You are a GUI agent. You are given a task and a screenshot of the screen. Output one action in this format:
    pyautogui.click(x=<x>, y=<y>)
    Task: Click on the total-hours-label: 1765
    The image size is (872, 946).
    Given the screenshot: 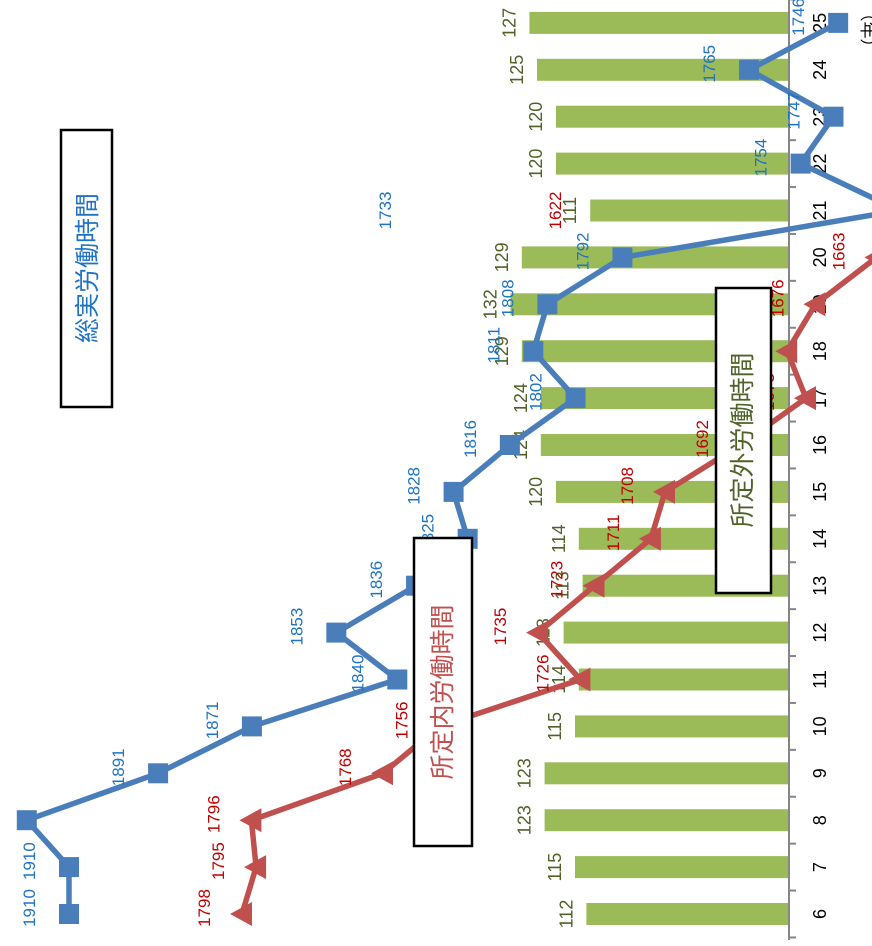 What is the action you would take?
    pyautogui.click(x=709, y=64)
    